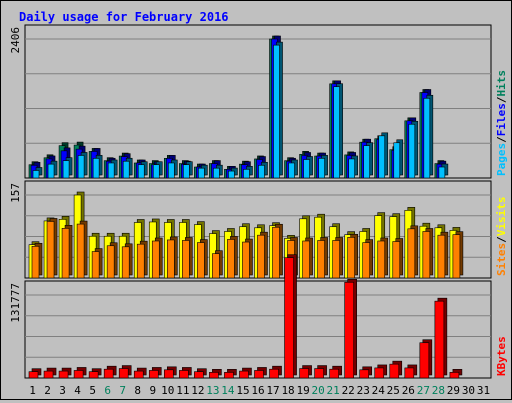  Describe the element at coordinates (182, 390) in the screenshot. I see `x-tick-label-day-11: 11` at that location.